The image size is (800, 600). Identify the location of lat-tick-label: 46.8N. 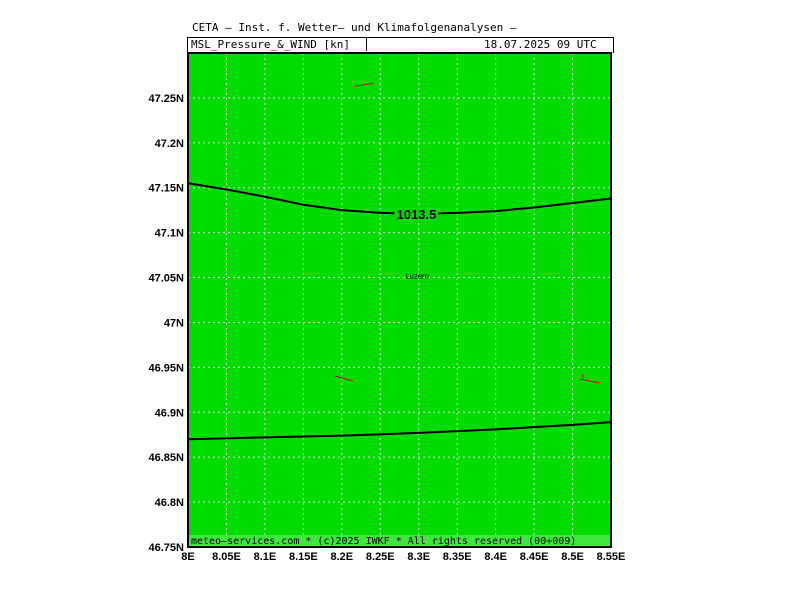
(169, 503).